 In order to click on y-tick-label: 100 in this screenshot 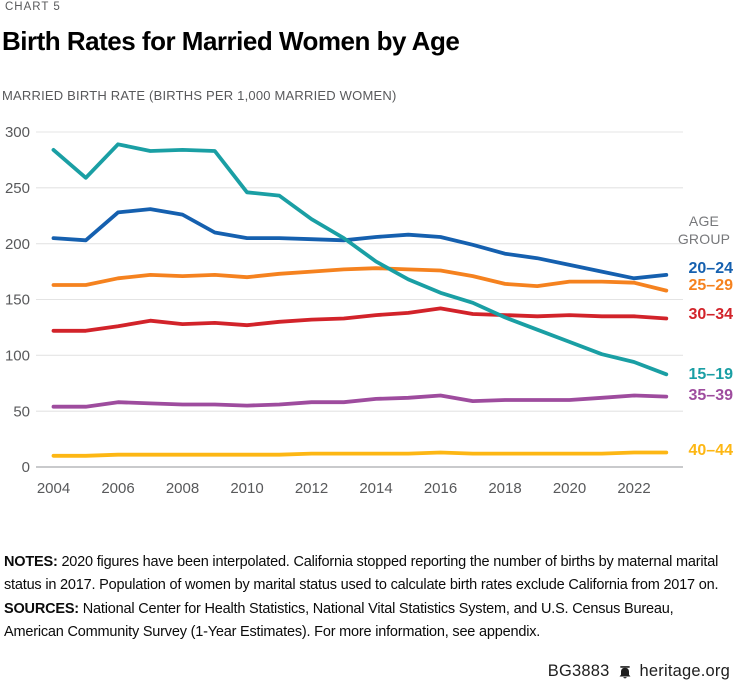, I will do `click(17, 356)`.